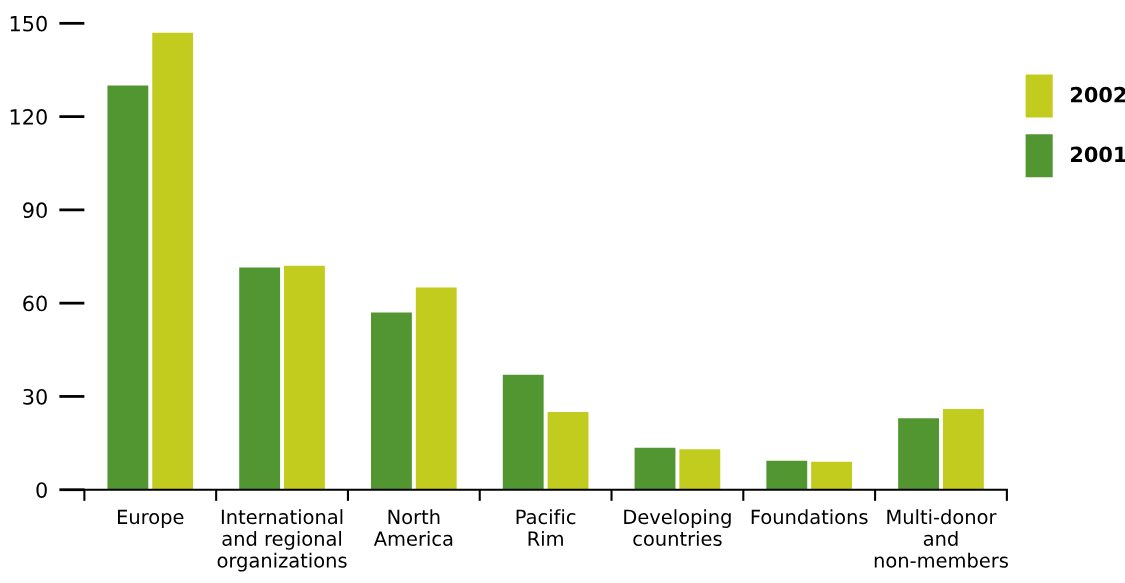 The image size is (1125, 583). I want to click on y-tick-label: 60, so click(35, 303).